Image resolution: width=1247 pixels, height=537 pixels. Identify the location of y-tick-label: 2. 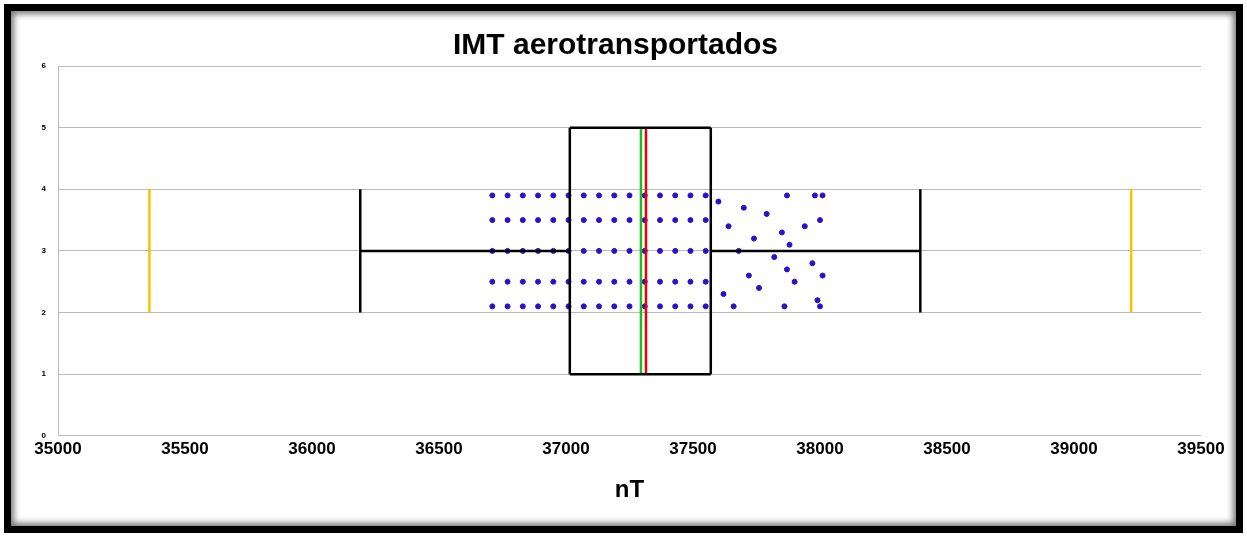
(44, 312).